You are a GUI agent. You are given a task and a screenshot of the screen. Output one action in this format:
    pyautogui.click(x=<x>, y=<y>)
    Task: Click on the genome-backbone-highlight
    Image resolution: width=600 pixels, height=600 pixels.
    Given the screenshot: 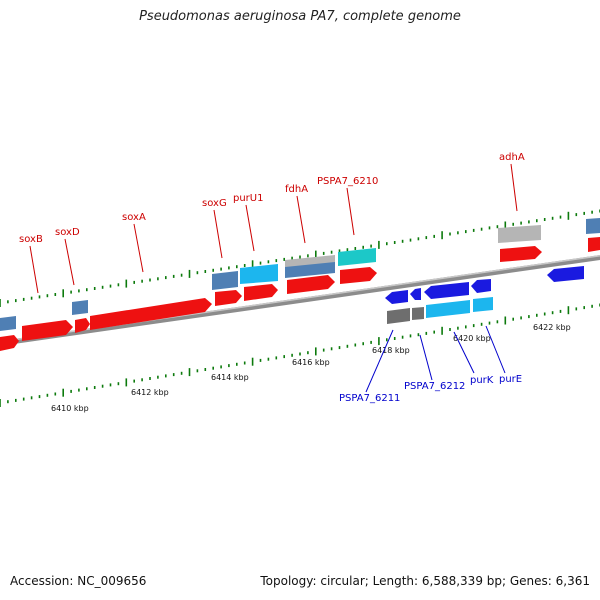 What is the action you would take?
    pyautogui.click(x=300, y=299)
    